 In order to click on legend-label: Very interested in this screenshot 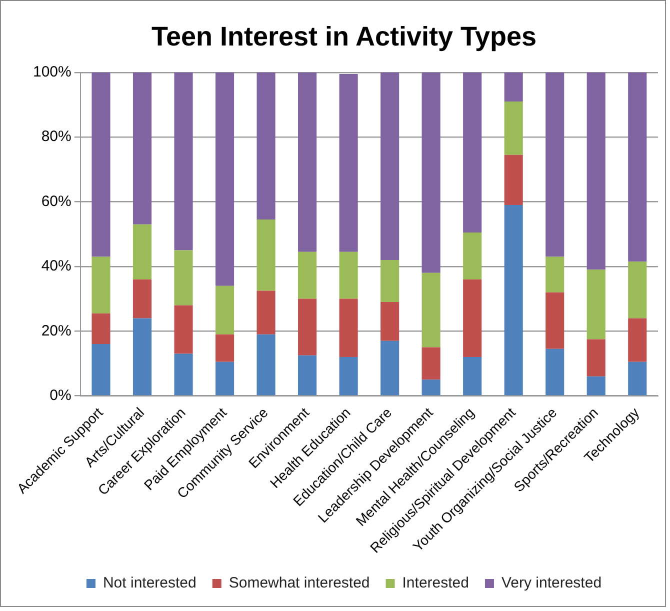, I will do `click(551, 583)`.